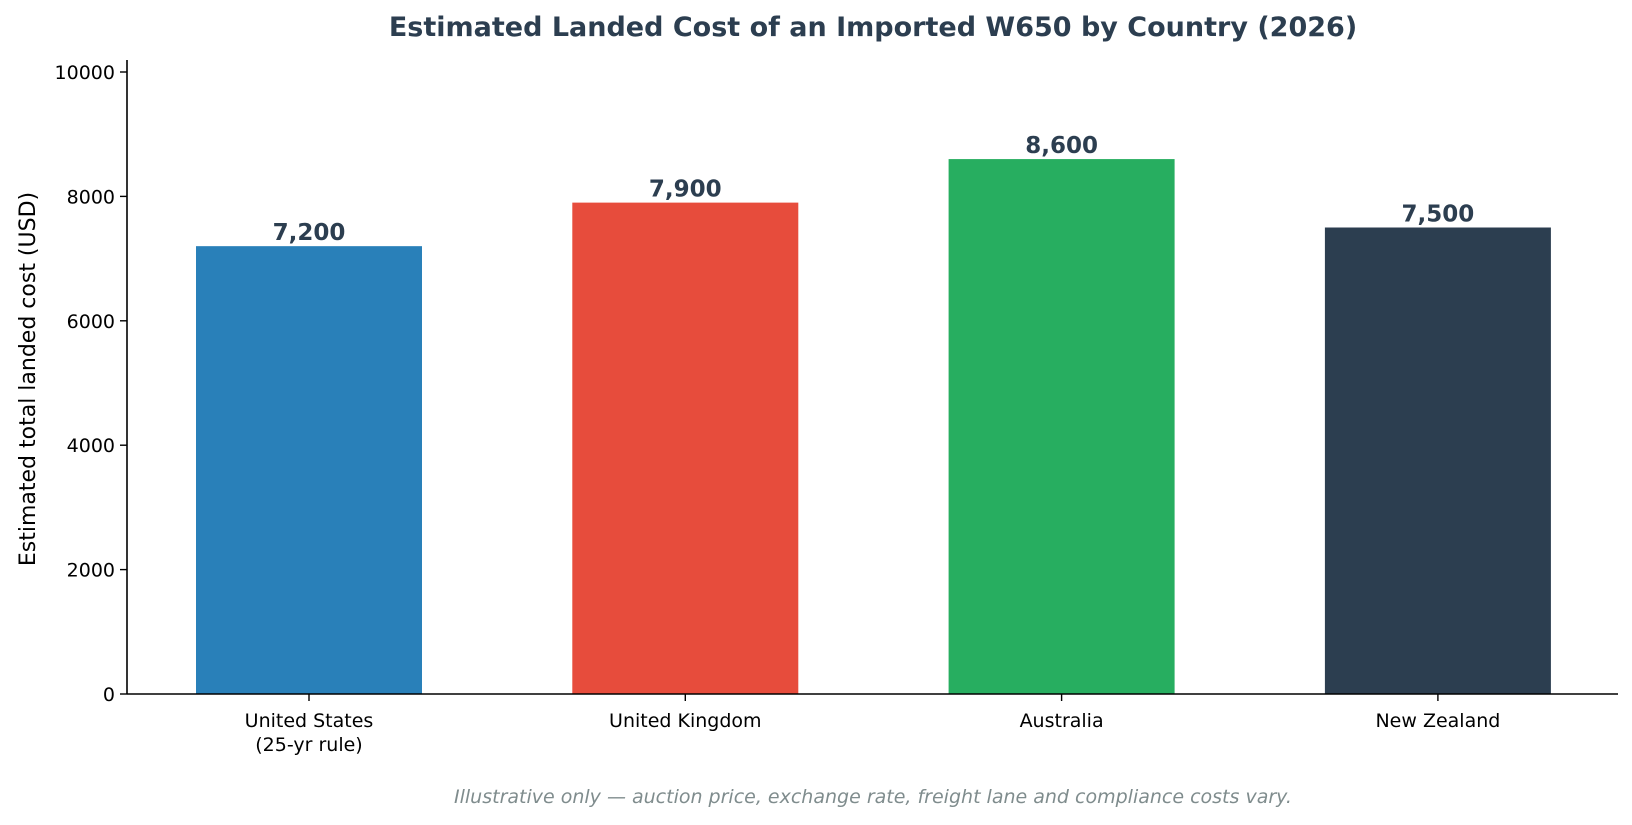 Image resolution: width=1632 pixels, height=825 pixels. What do you see at coordinates (874, 189) in the screenshot?
I see `value-labels-group: 7,200 7,900 8,600 7,500` at bounding box center [874, 189].